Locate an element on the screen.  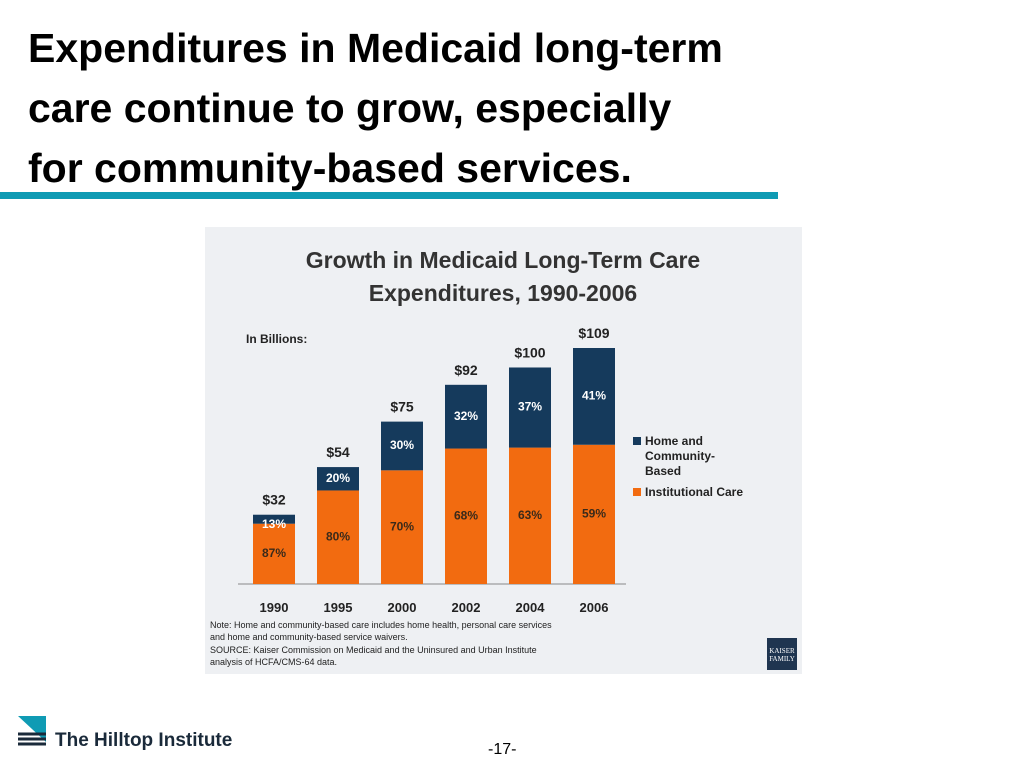
title-line: for community-based services. is located at coordinates (330, 168).